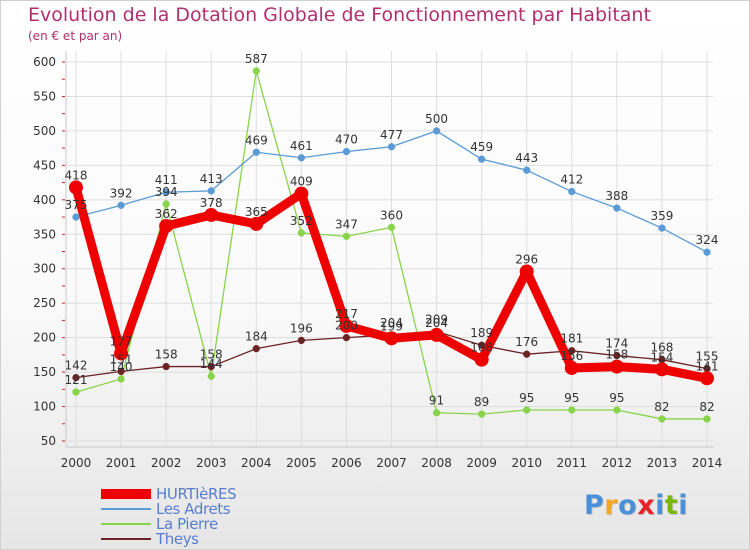 Image resolution: width=750 pixels, height=550 pixels. I want to click on legend-label: HURTIèRES, so click(196, 494).